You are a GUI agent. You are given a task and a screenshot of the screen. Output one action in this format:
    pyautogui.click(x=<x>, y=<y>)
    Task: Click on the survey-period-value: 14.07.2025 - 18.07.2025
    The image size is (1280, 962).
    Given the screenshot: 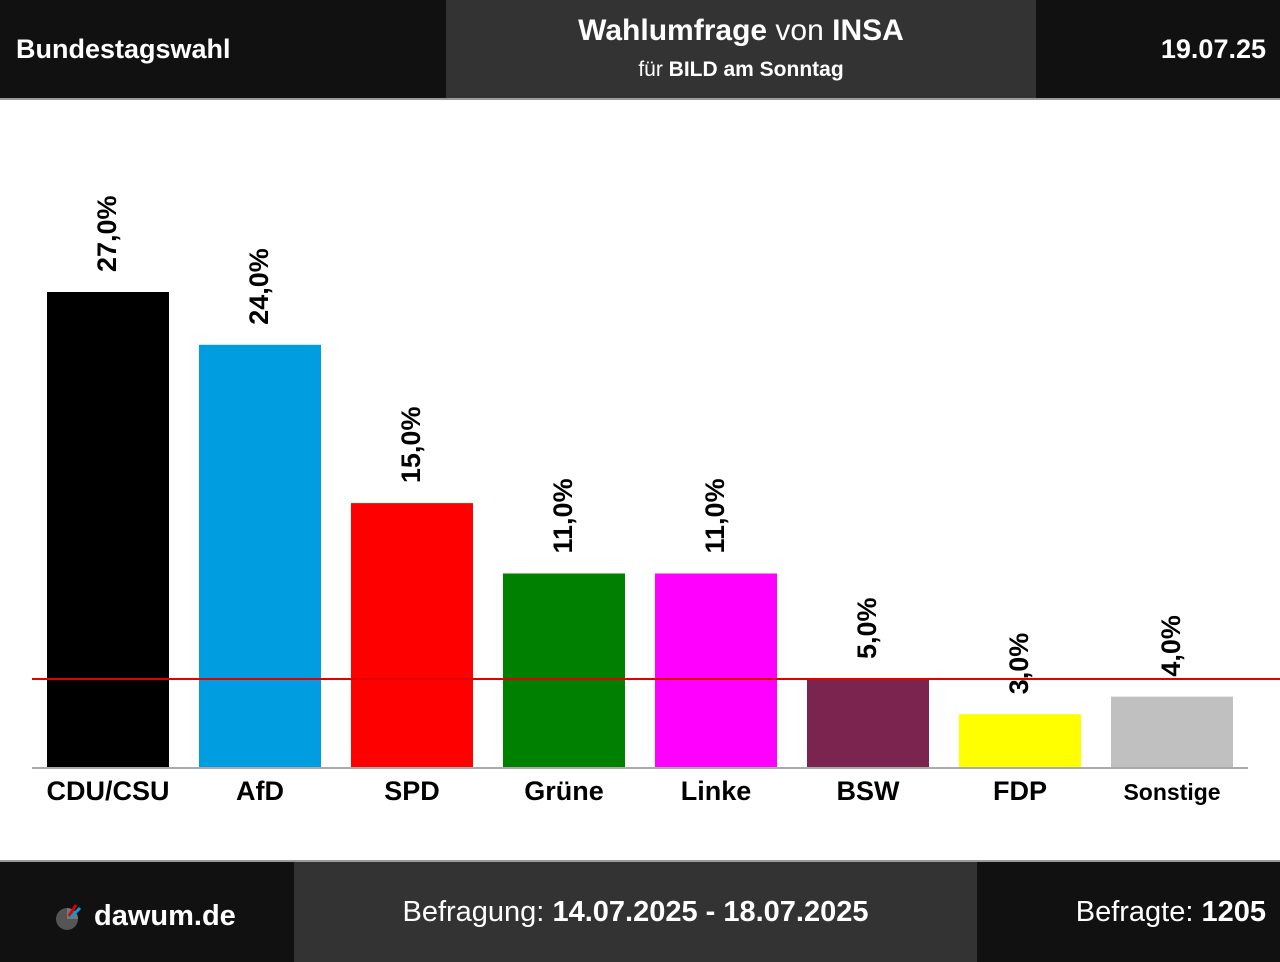 What is the action you would take?
    pyautogui.click(x=710, y=912)
    